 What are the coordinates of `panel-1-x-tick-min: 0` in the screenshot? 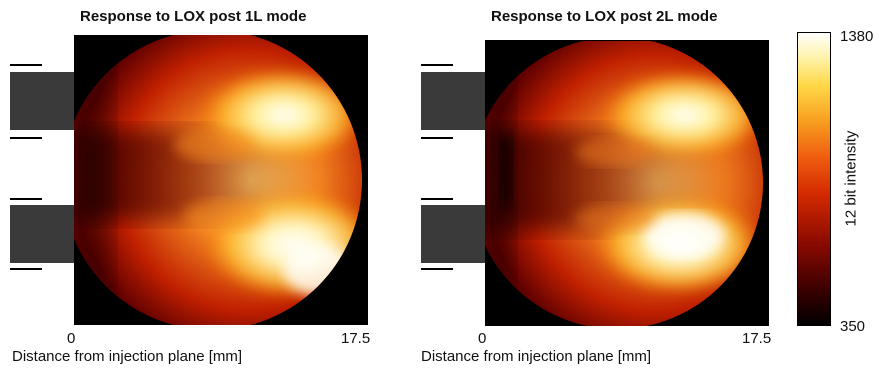 It's located at (71, 338).